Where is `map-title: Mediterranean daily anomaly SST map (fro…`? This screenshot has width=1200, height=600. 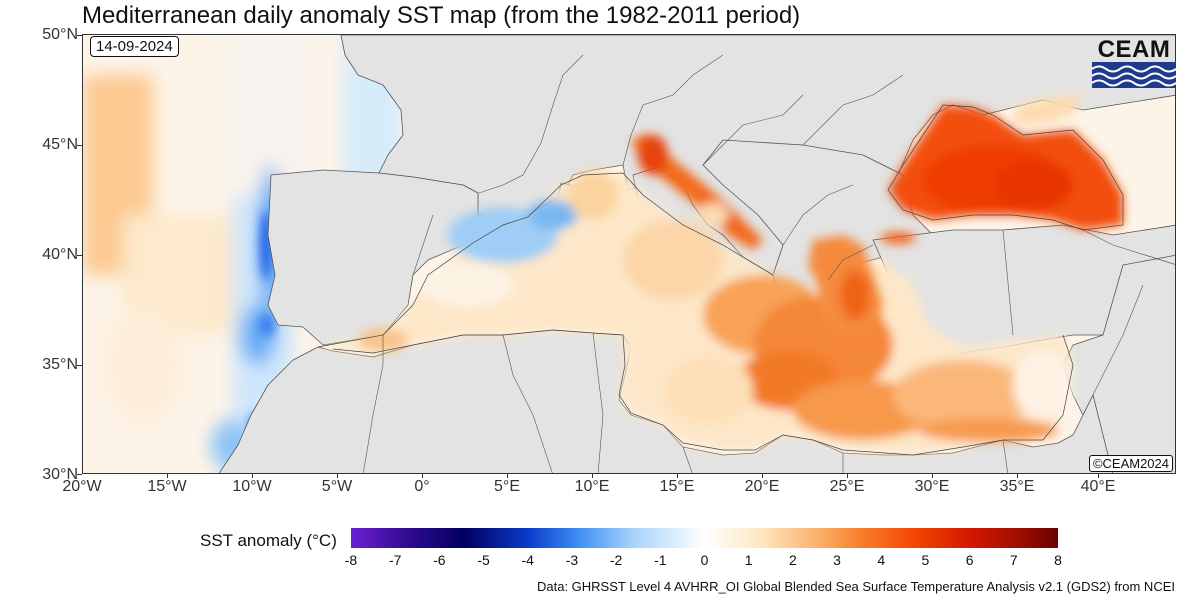 map-title: Mediterranean daily anomaly SST map (fro… is located at coordinates (441, 15).